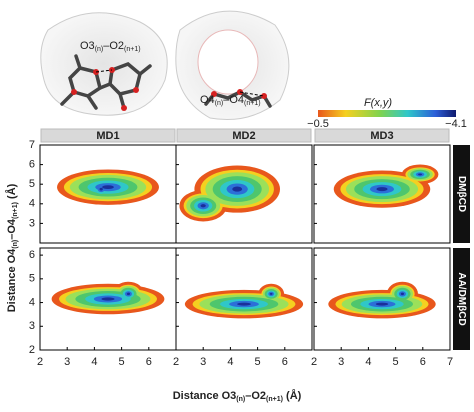 The width and height of the screenshot is (474, 412). I want to click on column-header-label: MD3, so click(381, 136).